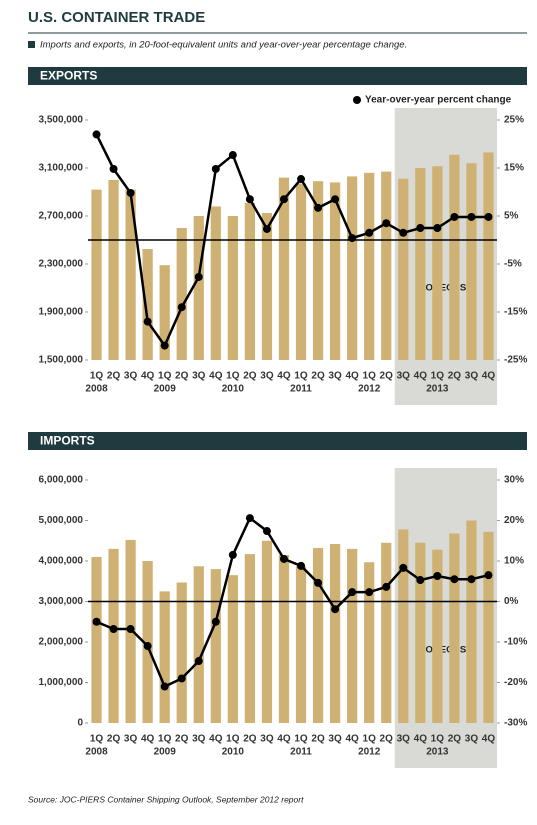  Describe the element at coordinates (61, 216) in the screenshot. I see `y-tick-label: 2,700,000` at that location.